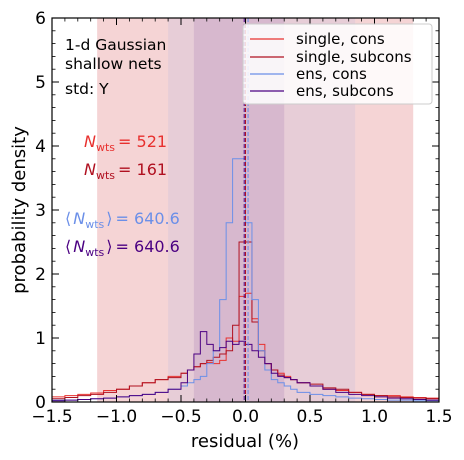 The width and height of the screenshot is (464, 460). What do you see at coordinates (122, 220) in the screenshot?
I see `nwts-ens-cons: ⟨ Nwts ⟩ = 640.6` at bounding box center [122, 220].